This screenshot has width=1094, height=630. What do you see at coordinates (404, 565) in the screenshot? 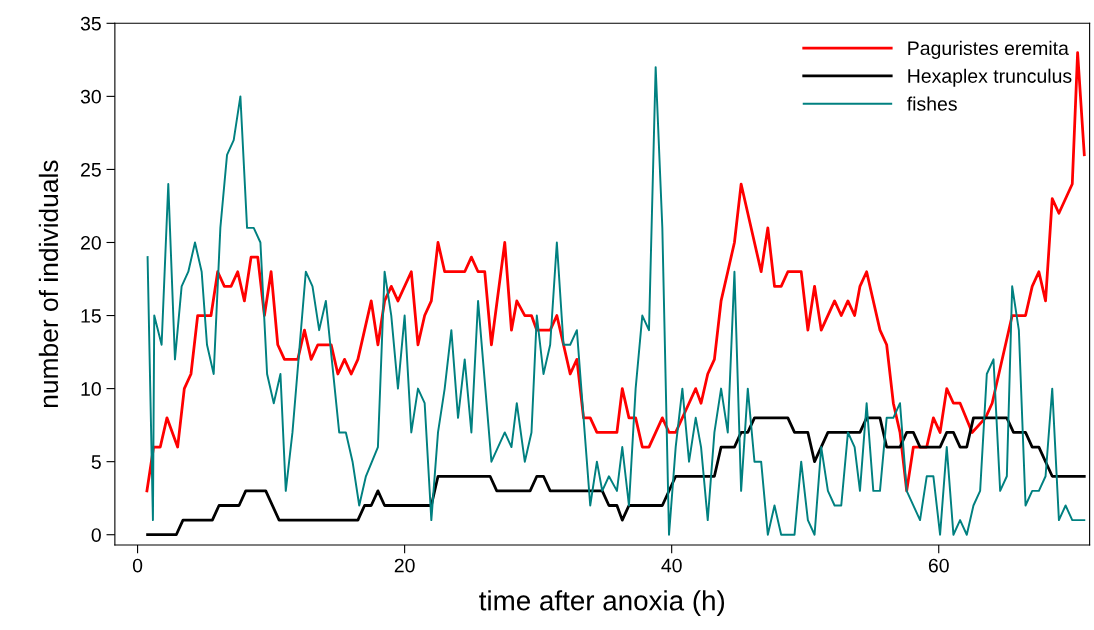
I see `x-tick-label: 20` at bounding box center [404, 565].